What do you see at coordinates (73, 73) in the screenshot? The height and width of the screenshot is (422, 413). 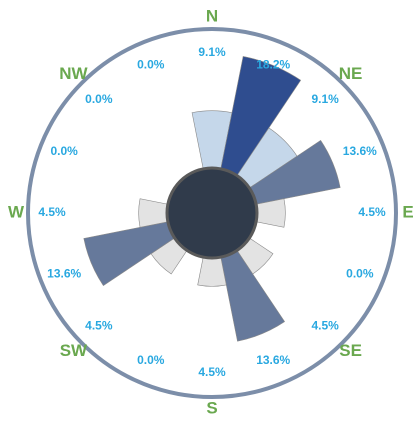 I see `direction-label: NW` at bounding box center [73, 73].